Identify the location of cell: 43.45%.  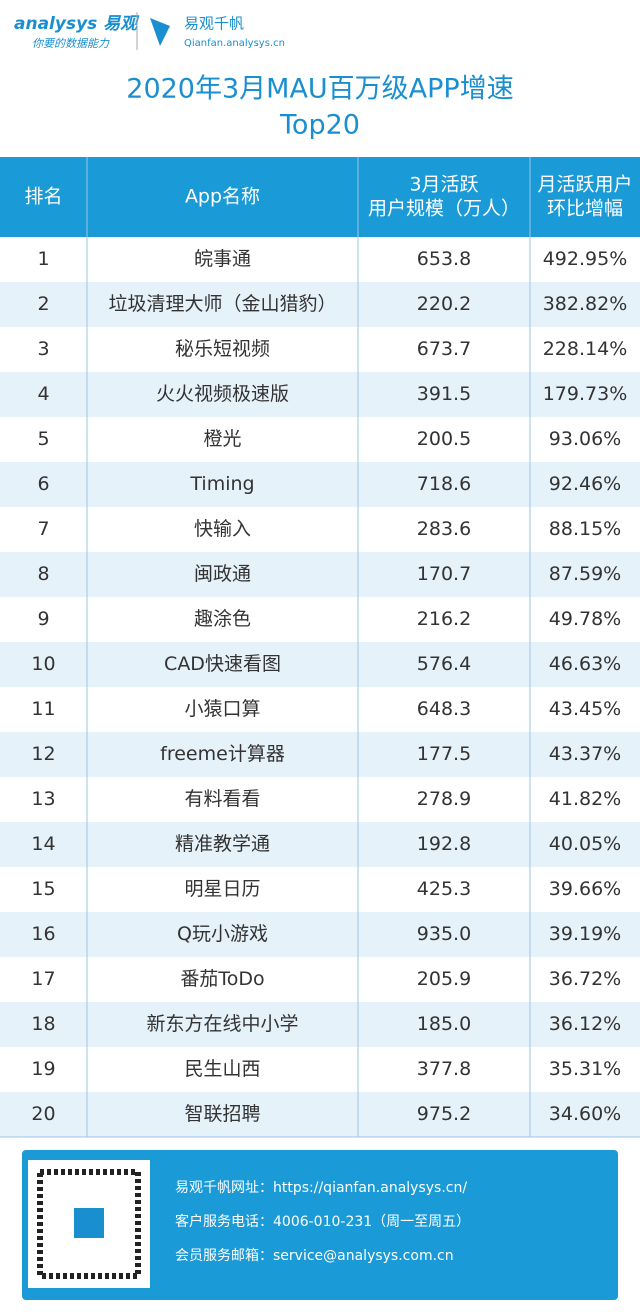
(585, 709).